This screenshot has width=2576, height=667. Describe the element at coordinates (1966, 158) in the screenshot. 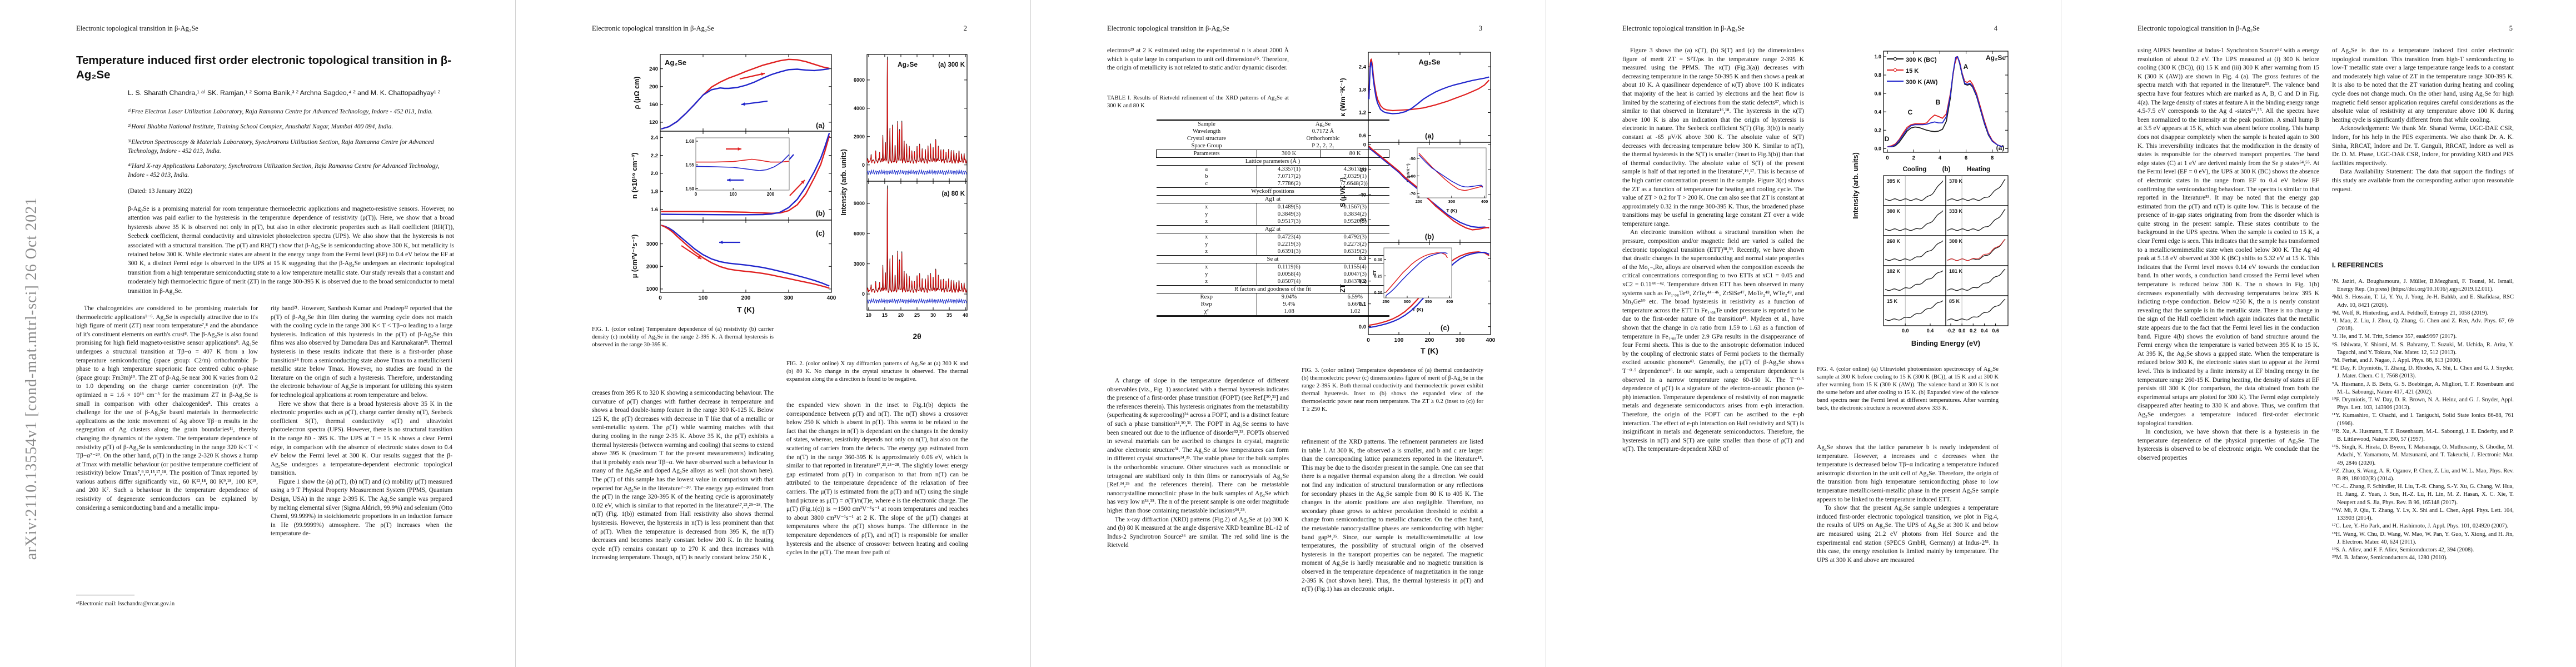

I see `tick-label: 6` at that location.